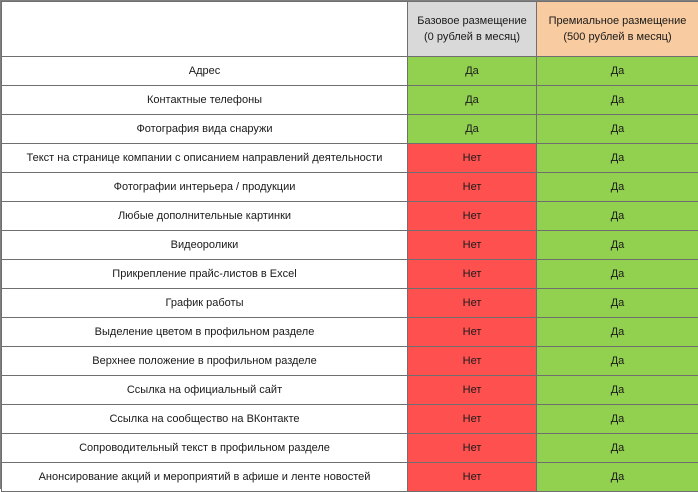 The width and height of the screenshot is (698, 492). Describe the element at coordinates (205, 419) in the screenshot. I see `feature-cell: Ссылка на сообщество на ВКонтакте` at that location.